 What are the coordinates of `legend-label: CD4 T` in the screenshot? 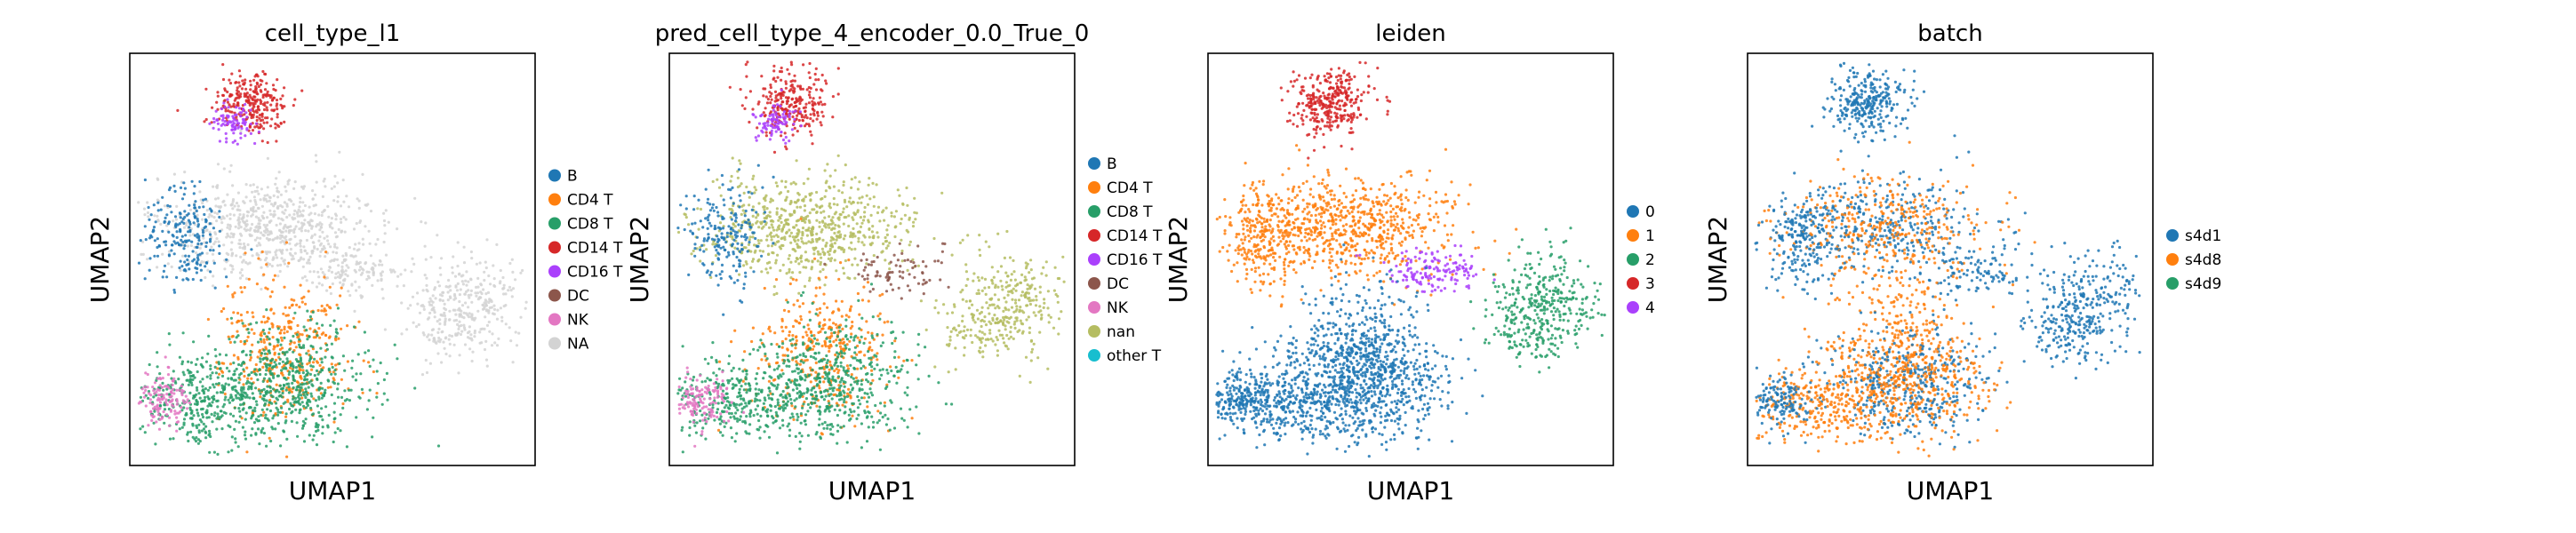 It's located at (590, 201).